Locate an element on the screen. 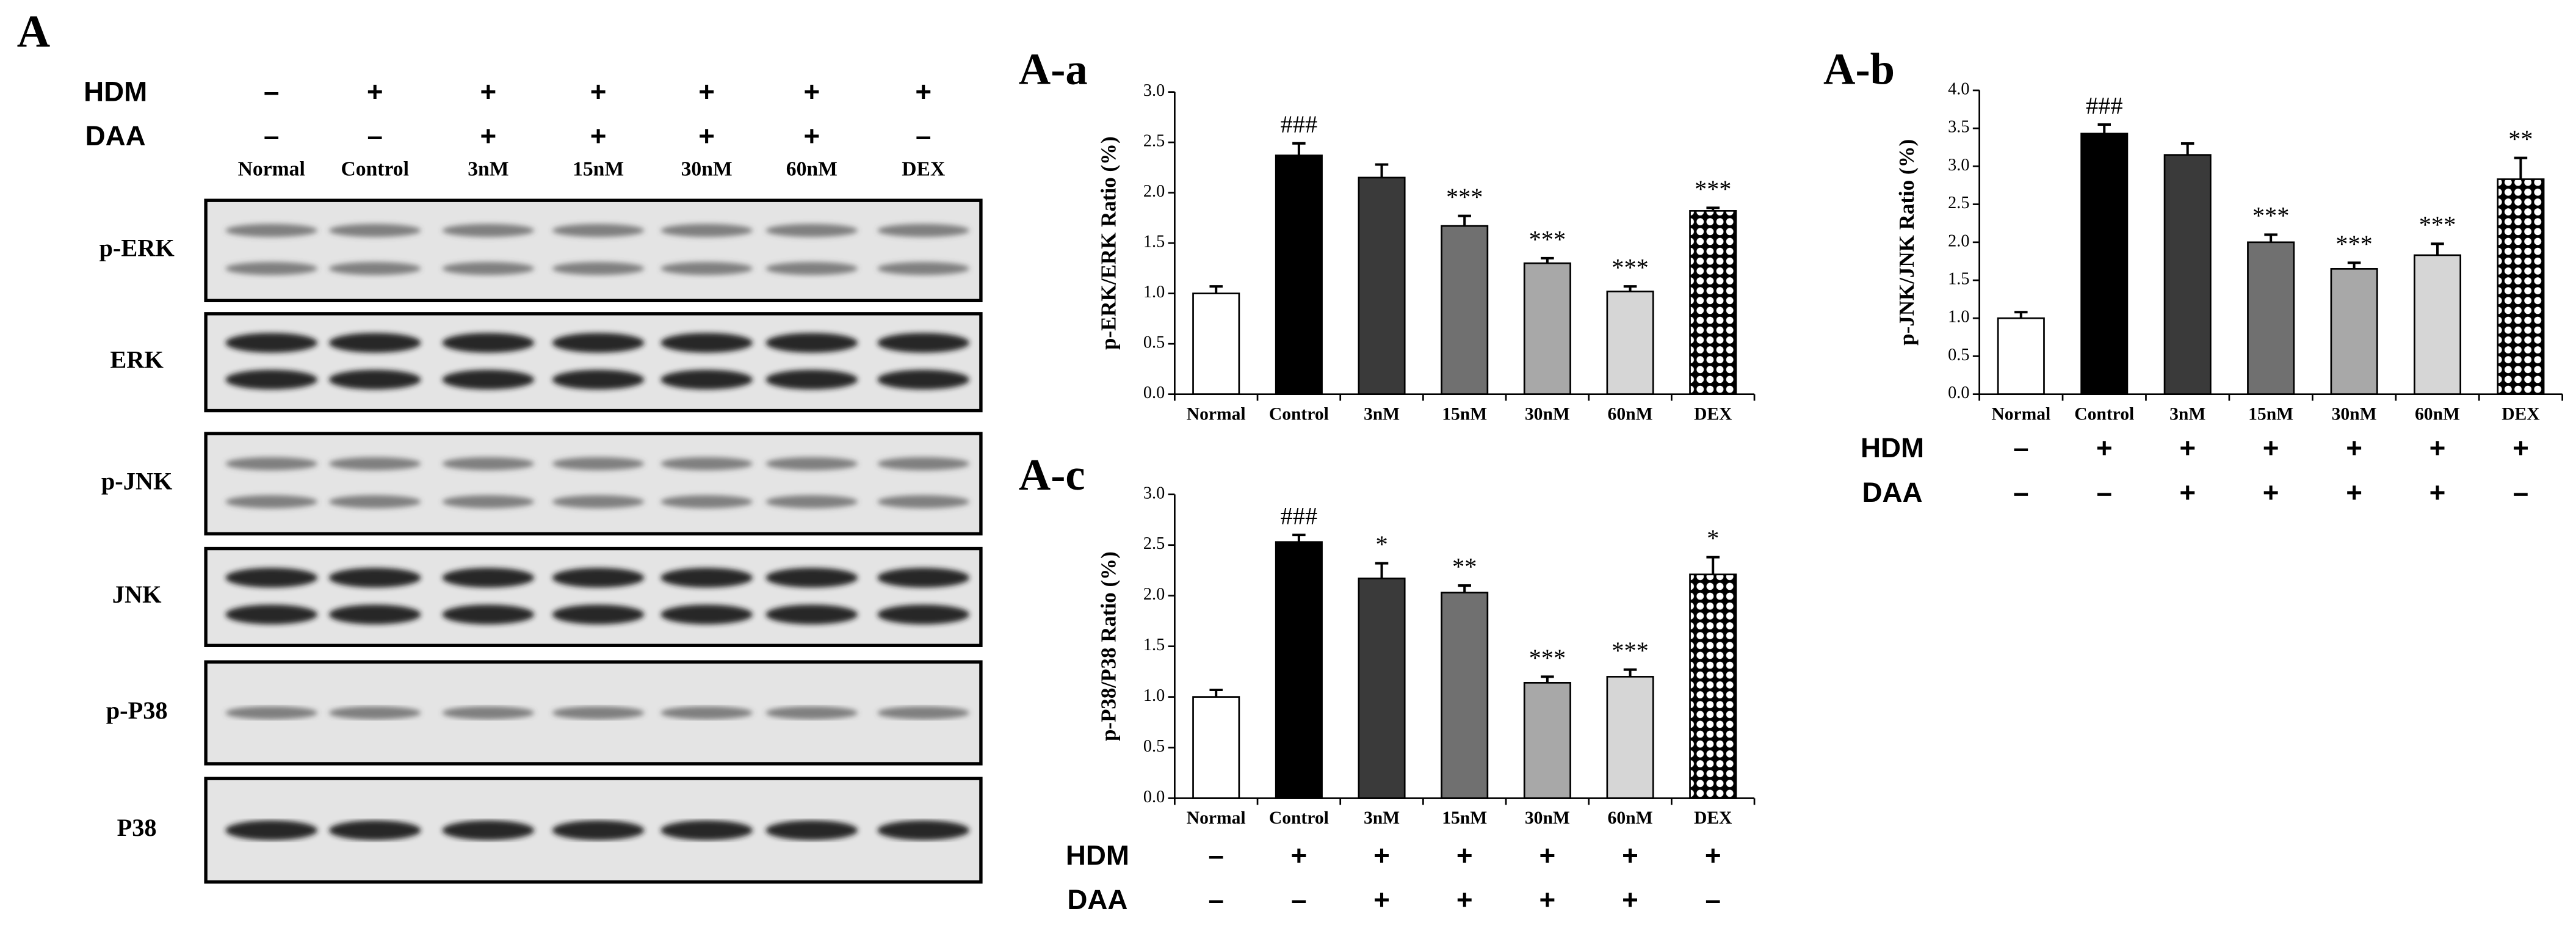 This screenshot has height=928, width=2576. y-tick-label: 1.0 is located at coordinates (1154, 292).